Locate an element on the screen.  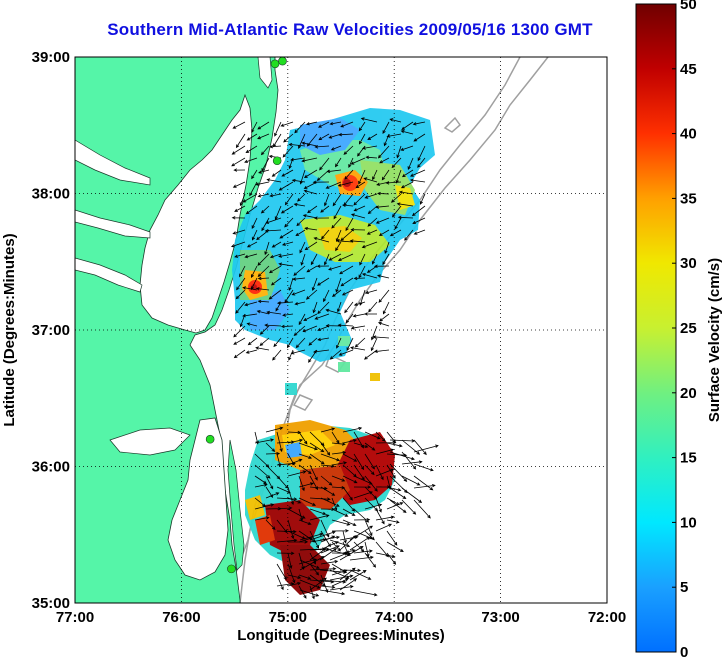
y-tick-labels: 39:00 38:00 37:00 36:00 35:00 is located at coordinates (51, 330).